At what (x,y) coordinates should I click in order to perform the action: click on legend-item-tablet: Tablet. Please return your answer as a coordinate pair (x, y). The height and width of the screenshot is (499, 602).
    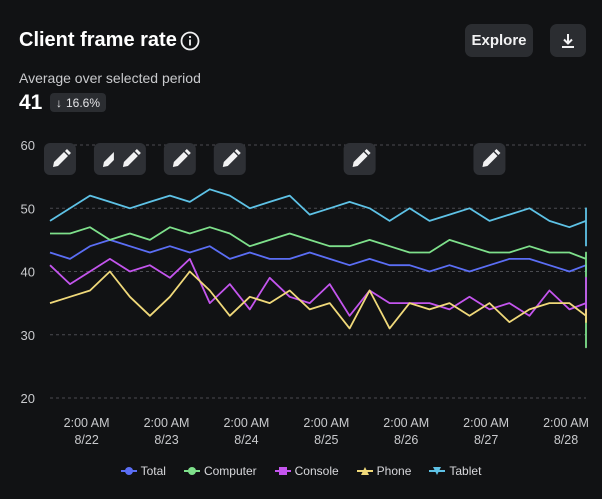
    Looking at the image, I should click on (455, 471).